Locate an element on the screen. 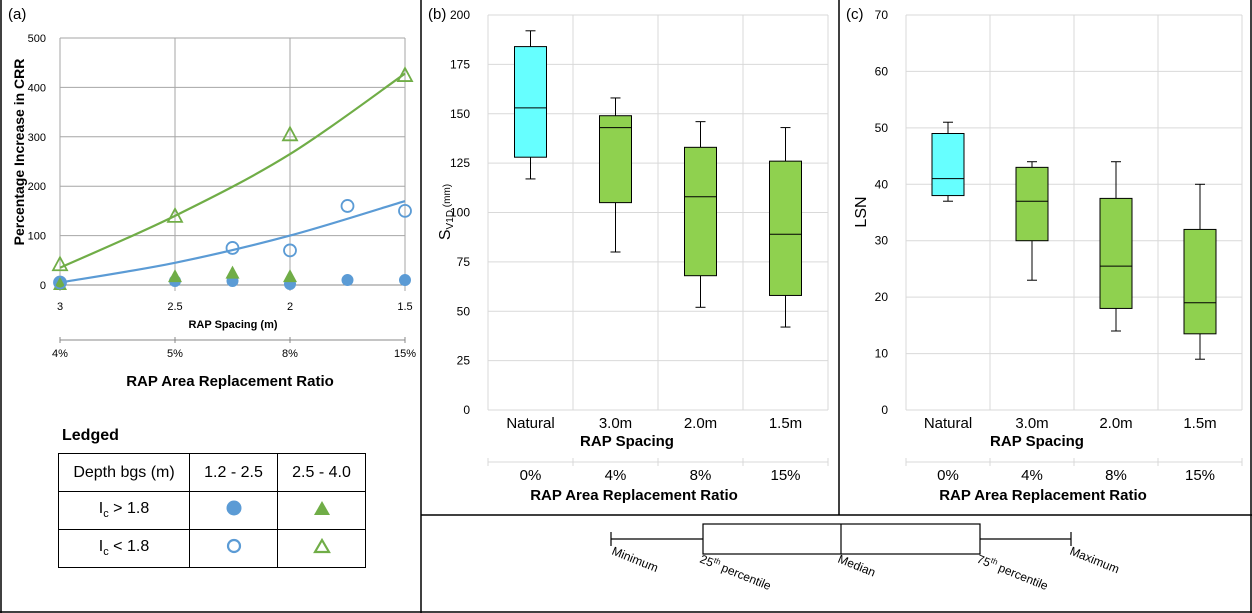 The height and width of the screenshot is (613, 1252). b-ytick-label: 100 is located at coordinates (460, 213).